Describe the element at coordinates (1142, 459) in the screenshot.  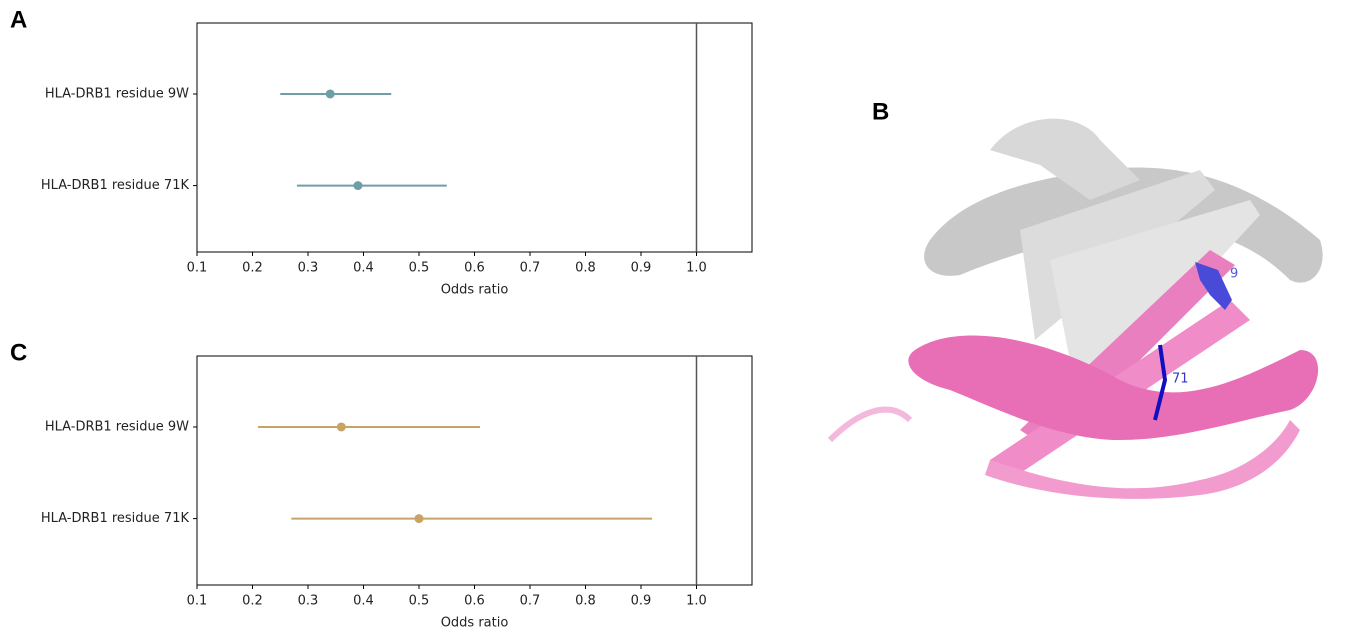
I see `pink-loop` at that location.